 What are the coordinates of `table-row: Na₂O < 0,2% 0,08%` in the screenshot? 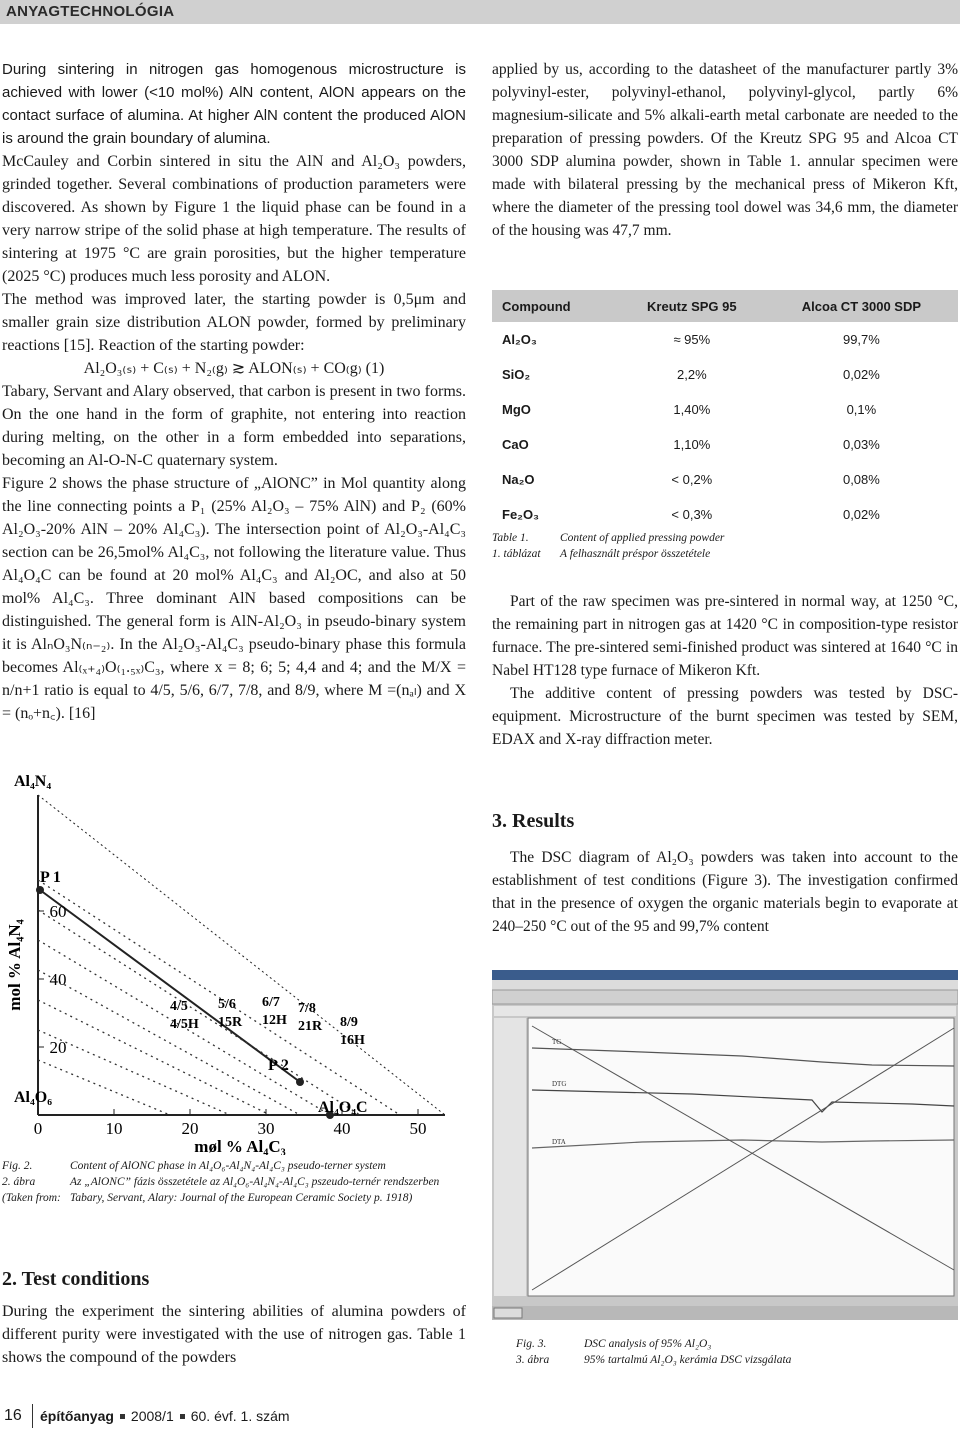 It's located at (725, 479).